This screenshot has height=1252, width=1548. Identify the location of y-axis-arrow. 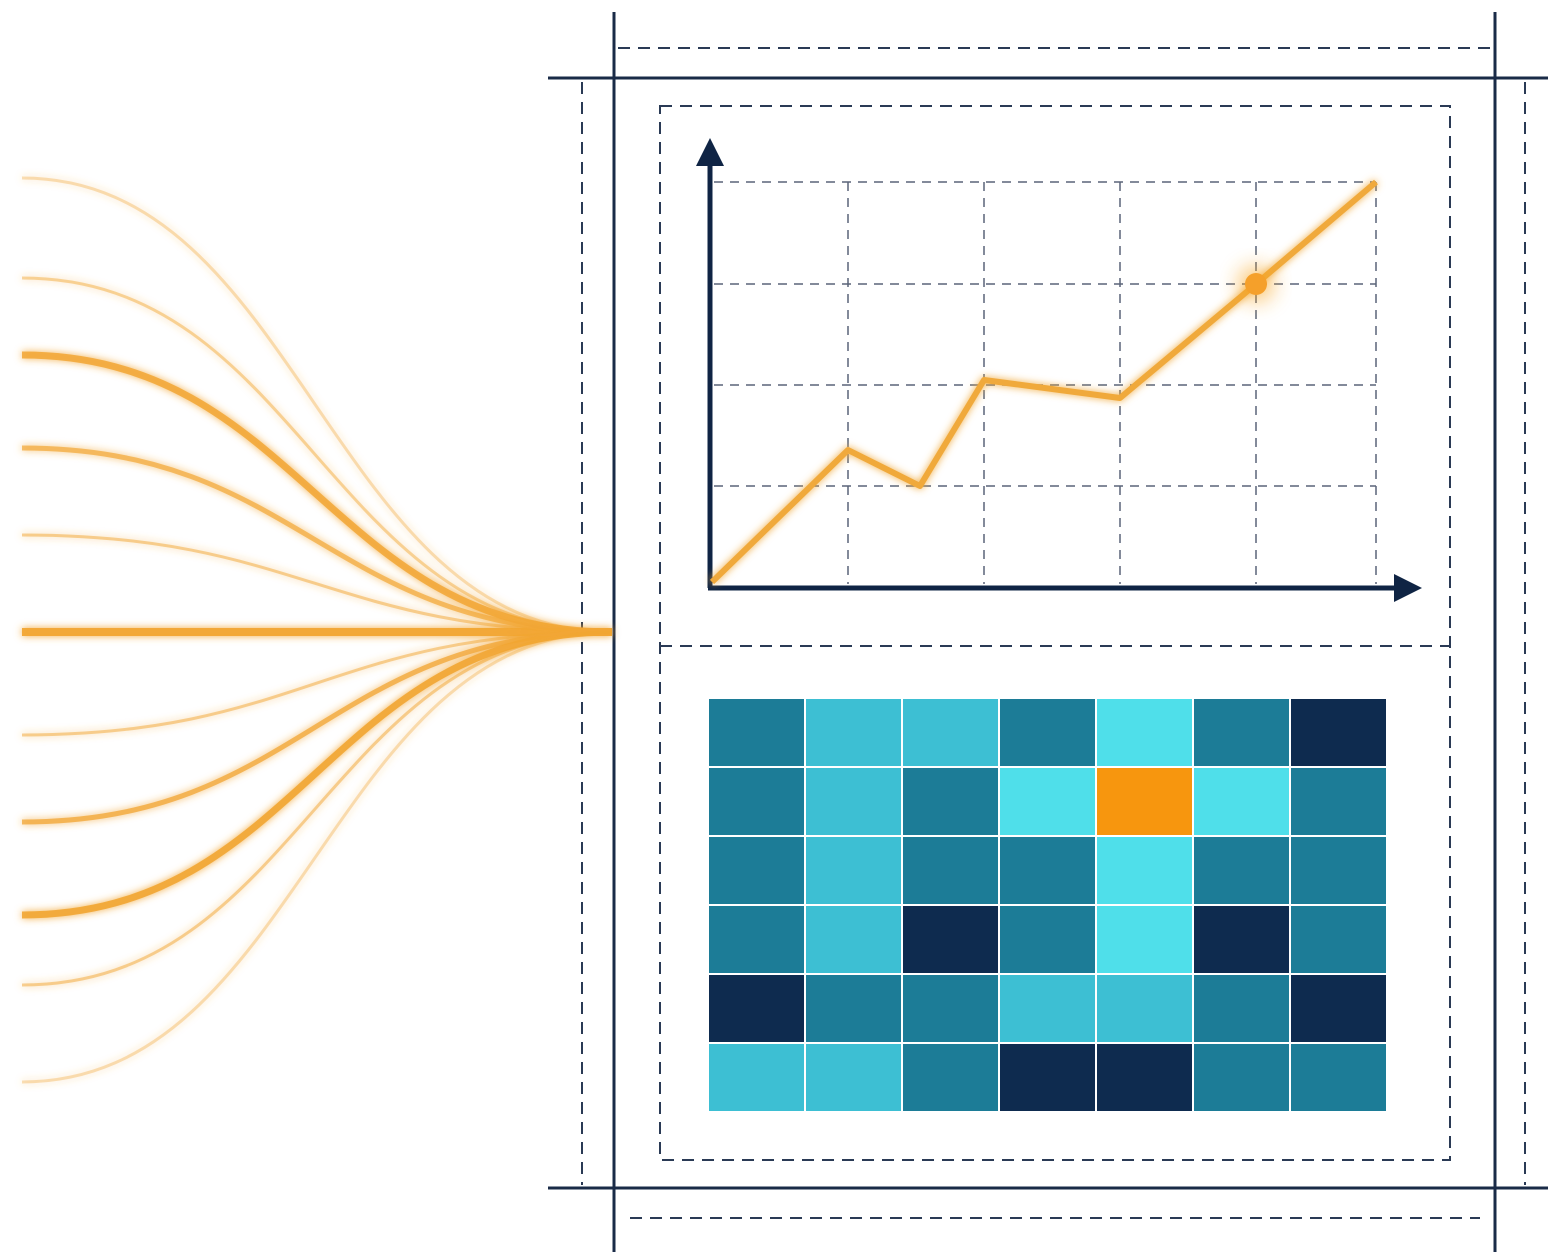
(710, 152).